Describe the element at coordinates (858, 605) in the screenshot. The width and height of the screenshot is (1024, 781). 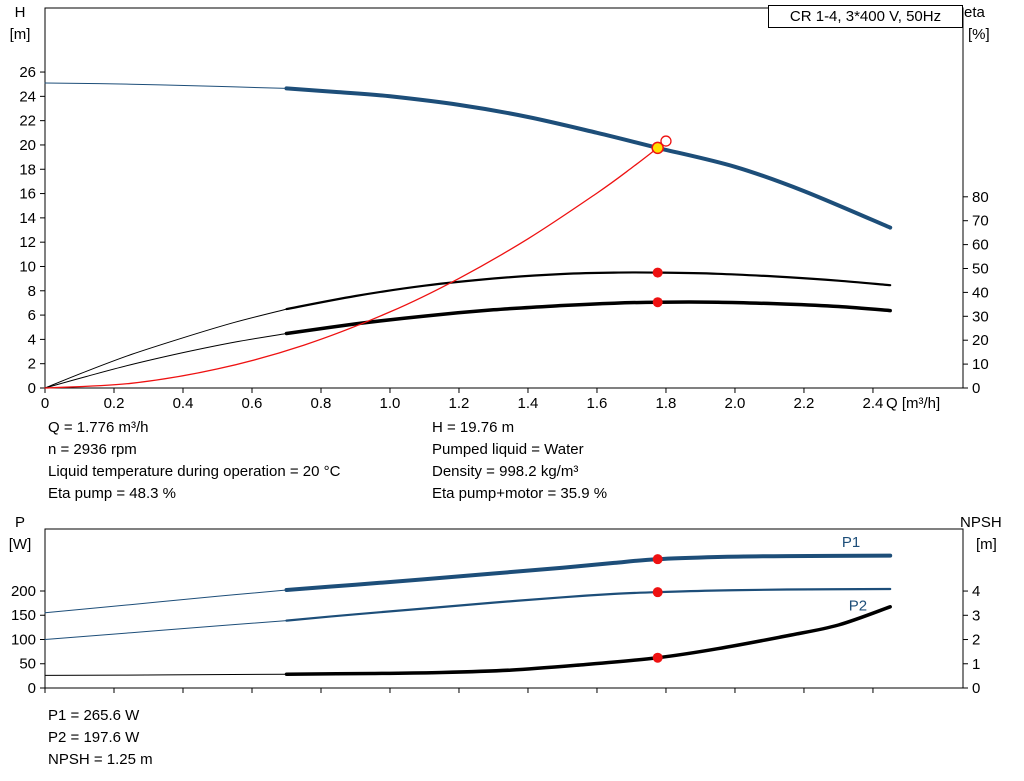
I see `series-label-p2: P2` at that location.